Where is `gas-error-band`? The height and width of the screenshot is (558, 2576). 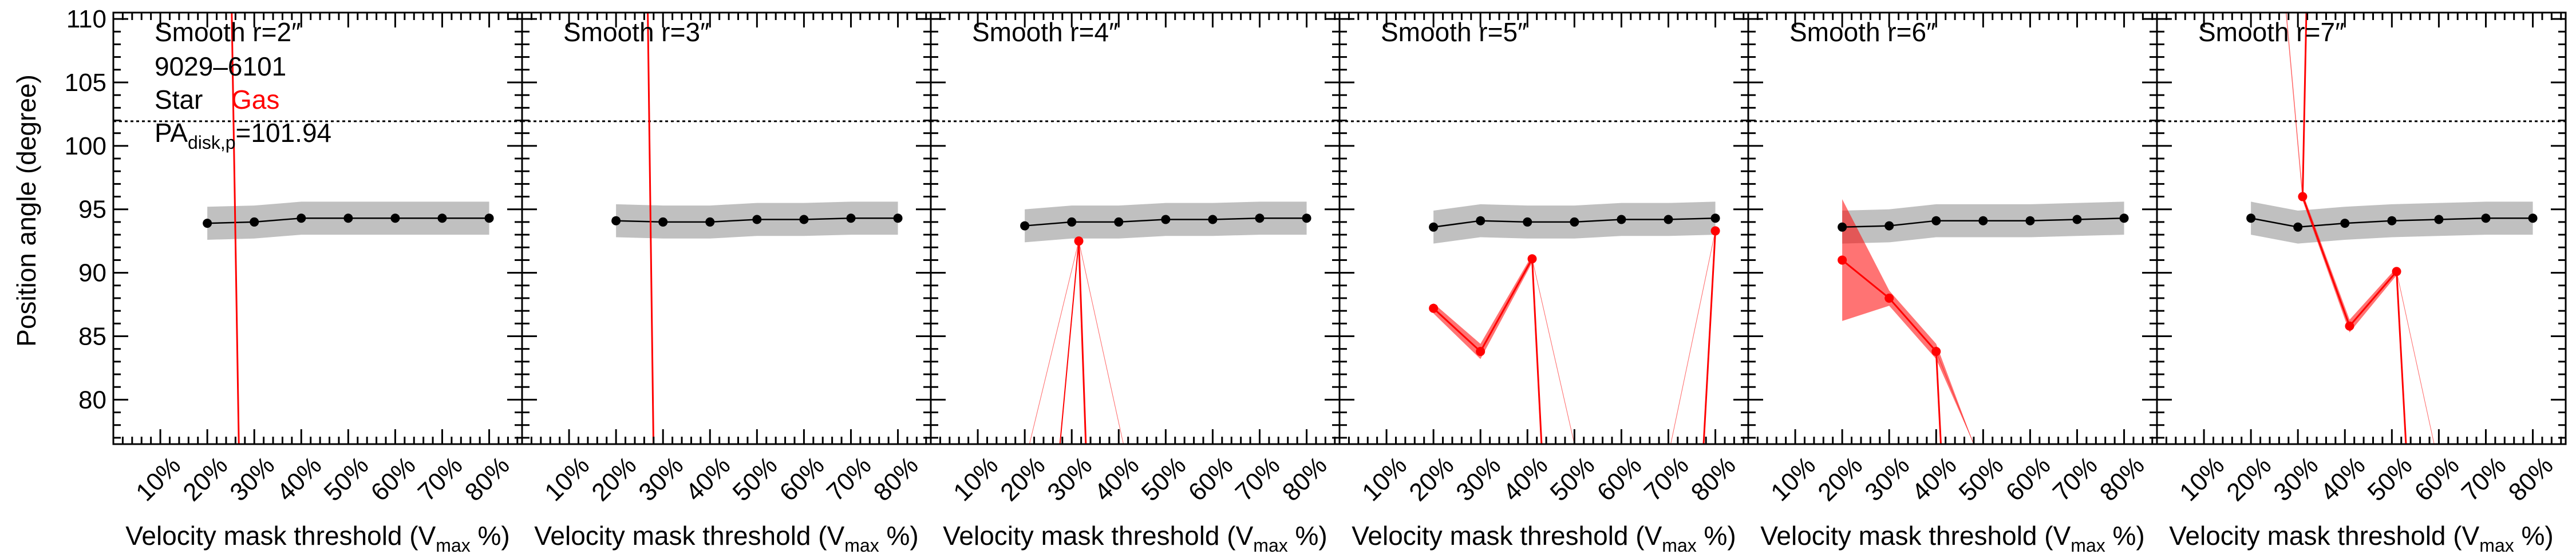 gas-error-band is located at coordinates (1908, 321).